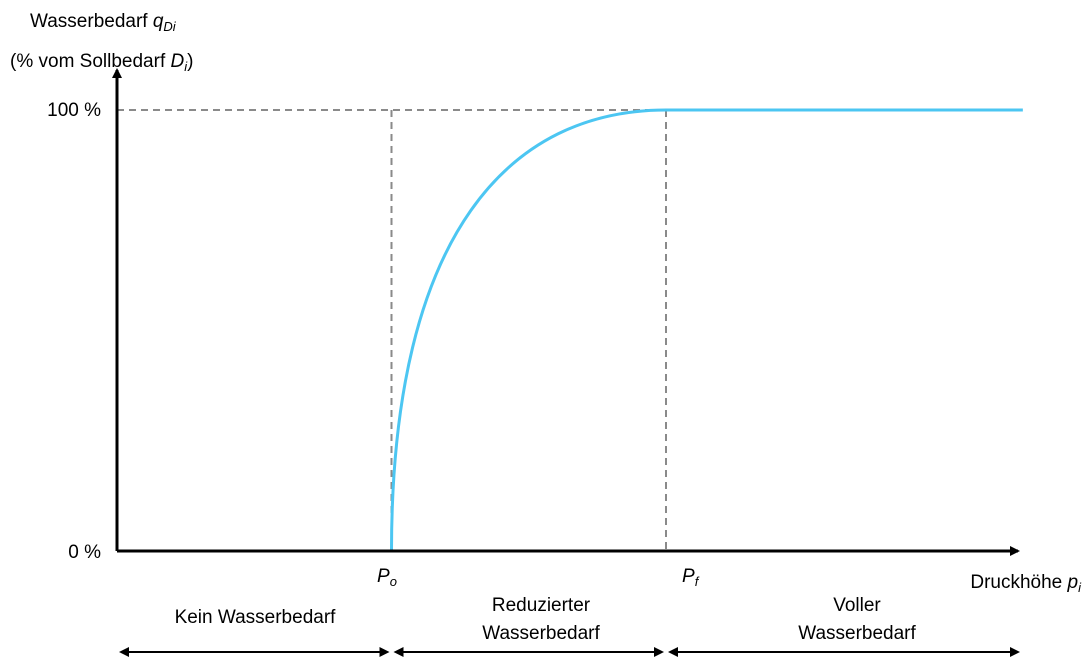  I want to click on x-axis-title: Druckhöhe pi, so click(1025, 583).